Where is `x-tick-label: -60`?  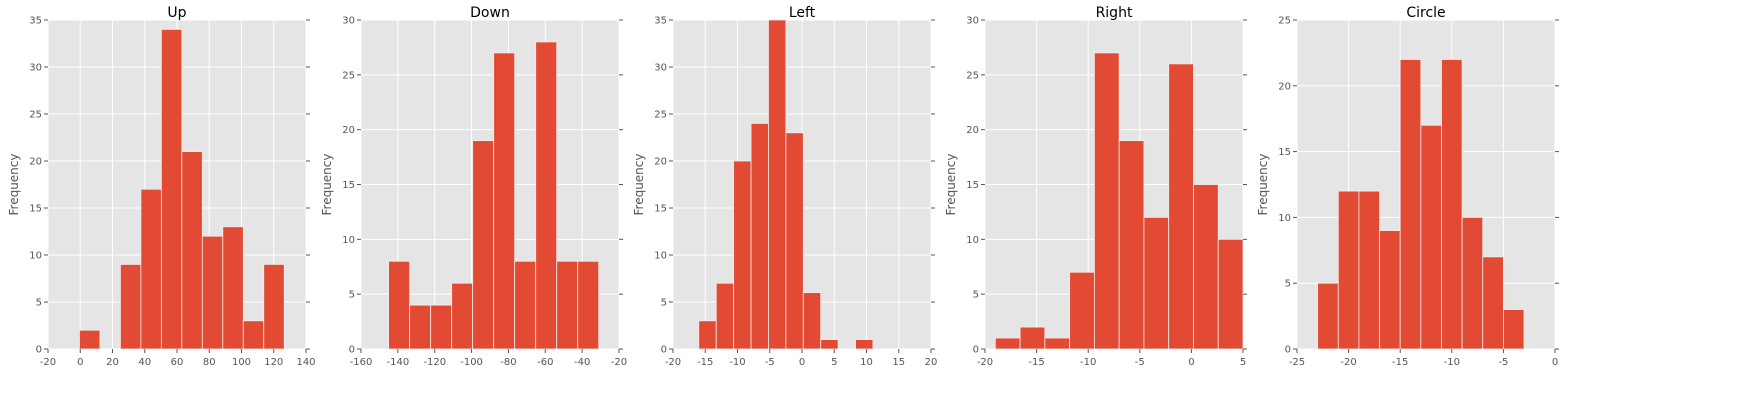 x-tick-label: -60 is located at coordinates (545, 362).